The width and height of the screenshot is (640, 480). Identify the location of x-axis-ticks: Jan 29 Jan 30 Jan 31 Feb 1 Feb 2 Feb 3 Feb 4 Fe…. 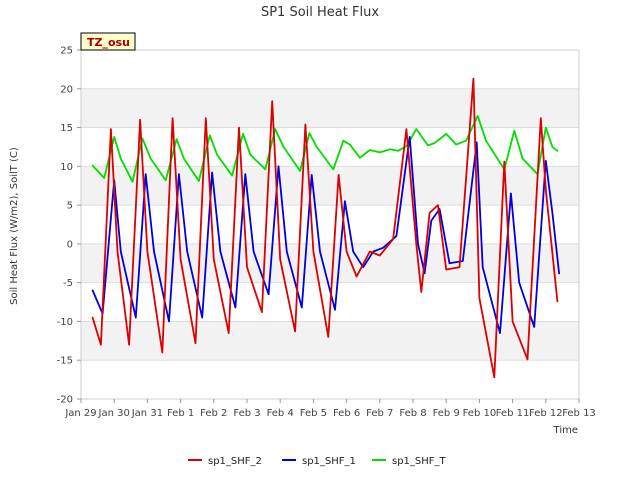
(330, 409).